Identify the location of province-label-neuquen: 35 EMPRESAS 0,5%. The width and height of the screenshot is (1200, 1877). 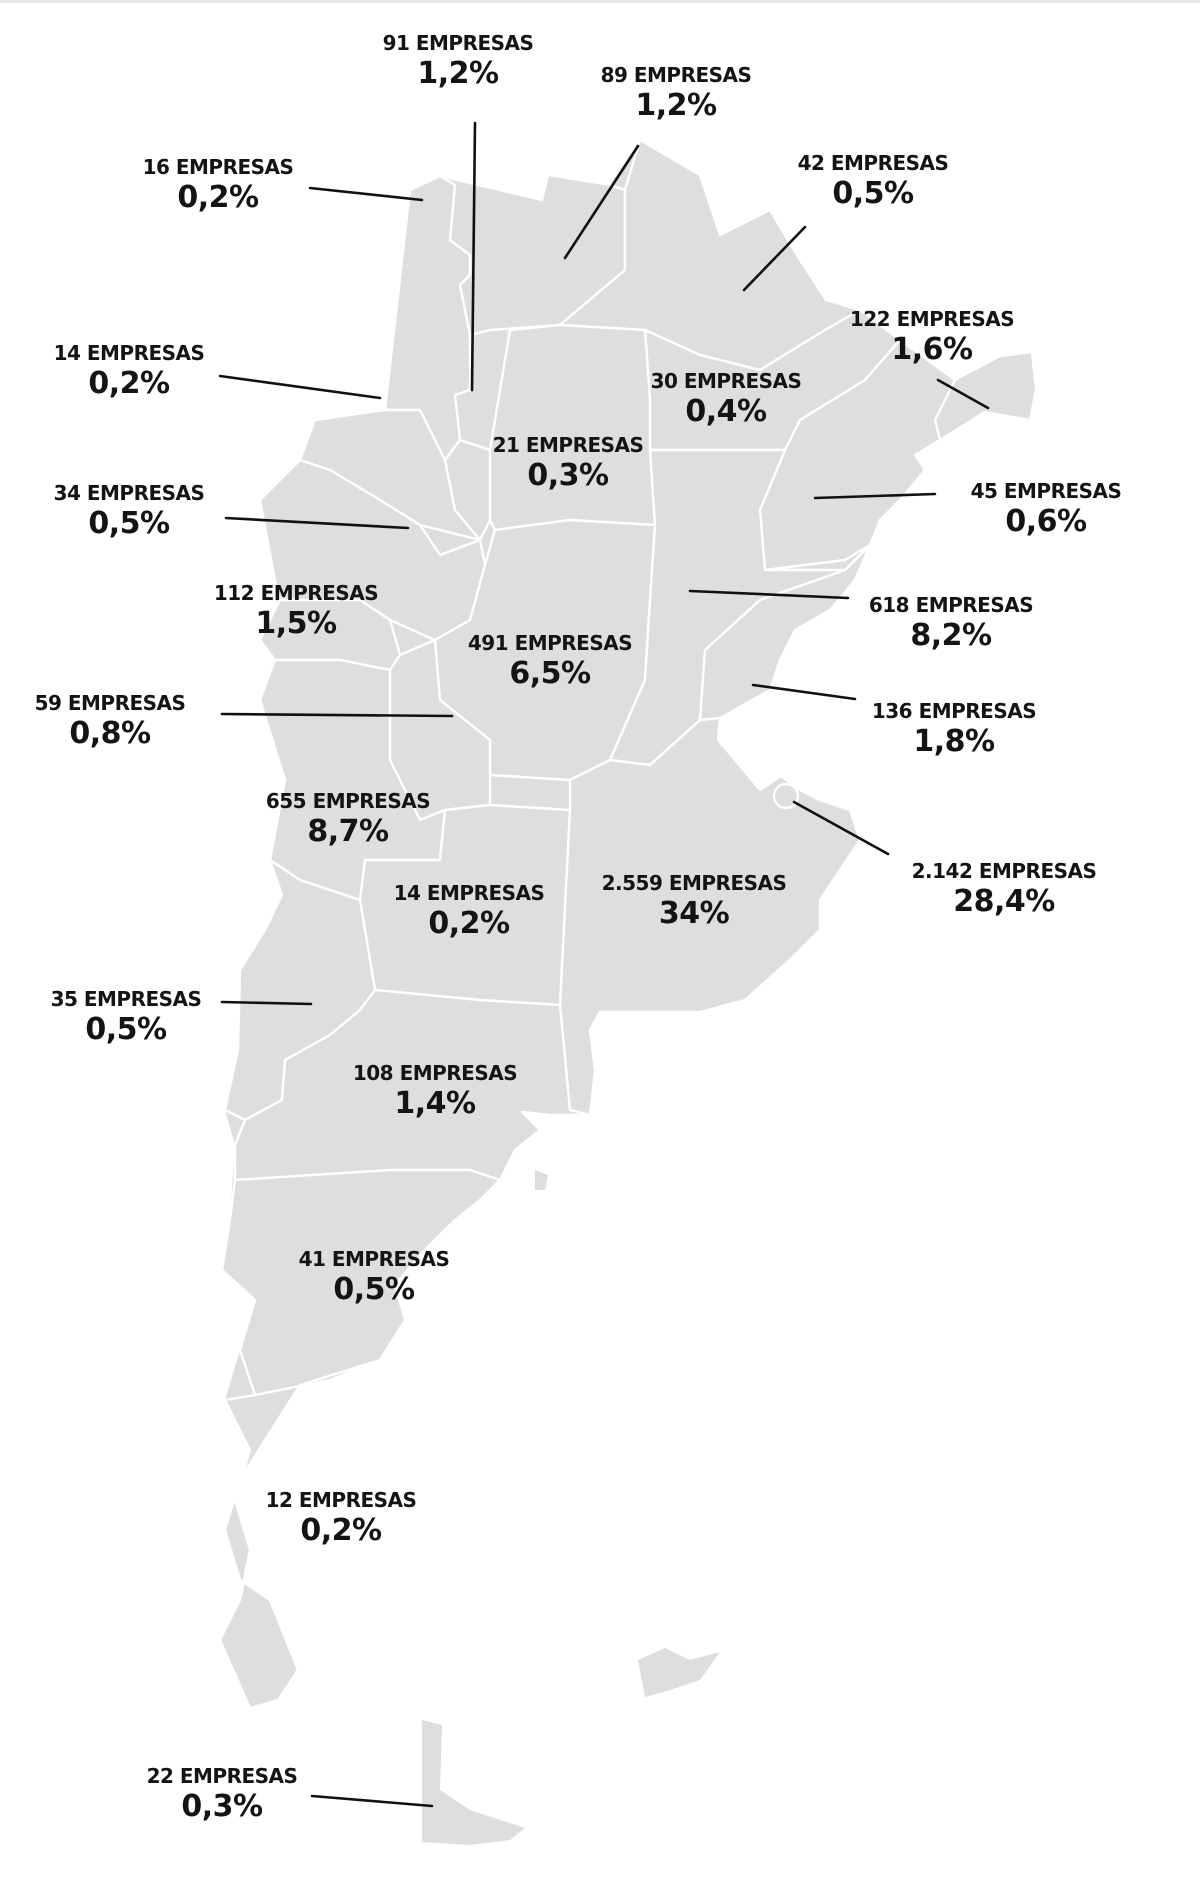
(126, 1017).